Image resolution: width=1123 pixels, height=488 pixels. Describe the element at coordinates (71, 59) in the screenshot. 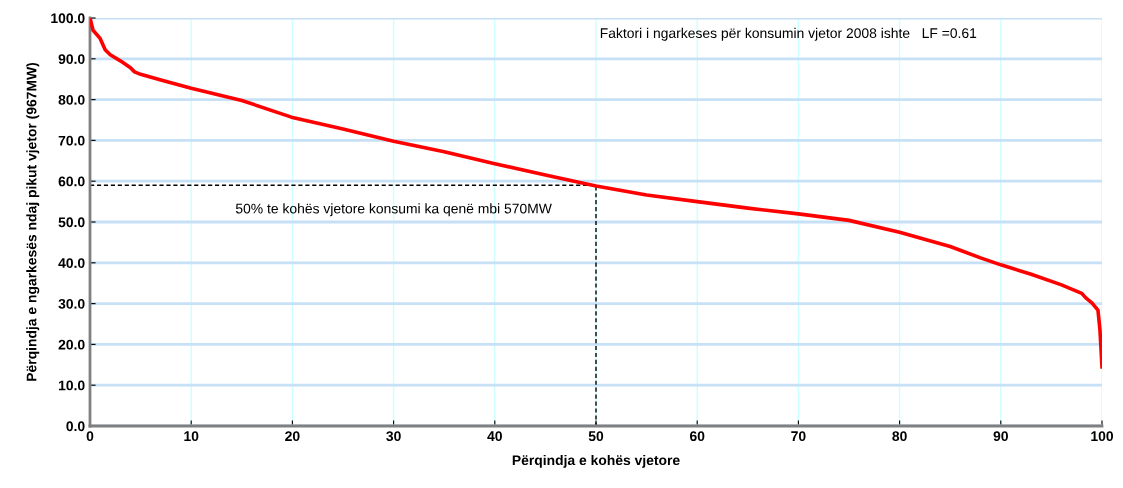

I see `y-tick-label: 90.0` at that location.